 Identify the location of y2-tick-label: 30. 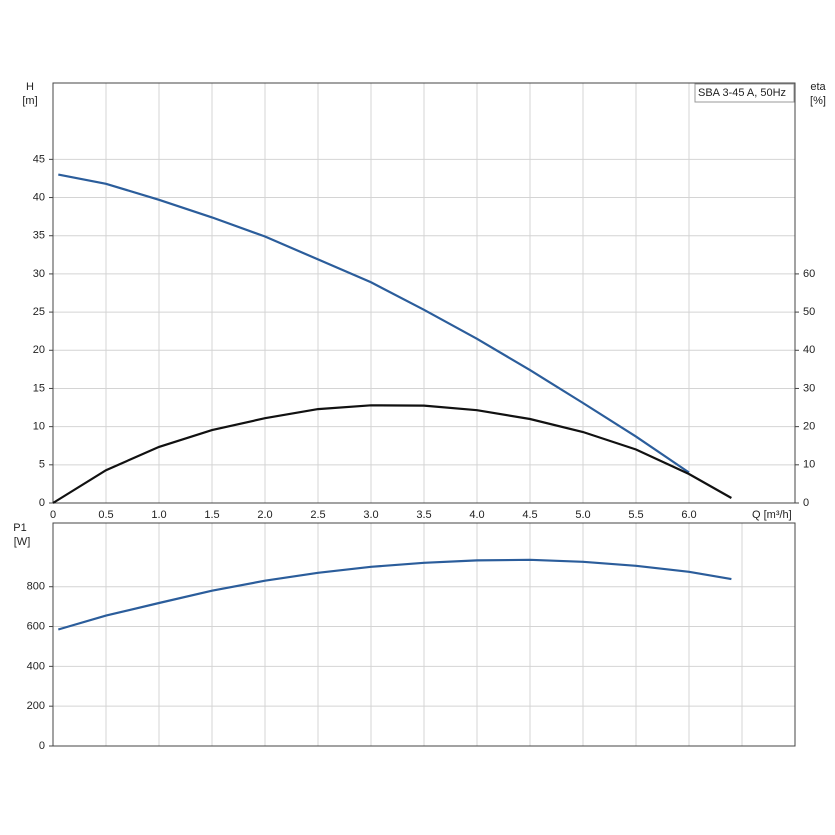
(809, 388).